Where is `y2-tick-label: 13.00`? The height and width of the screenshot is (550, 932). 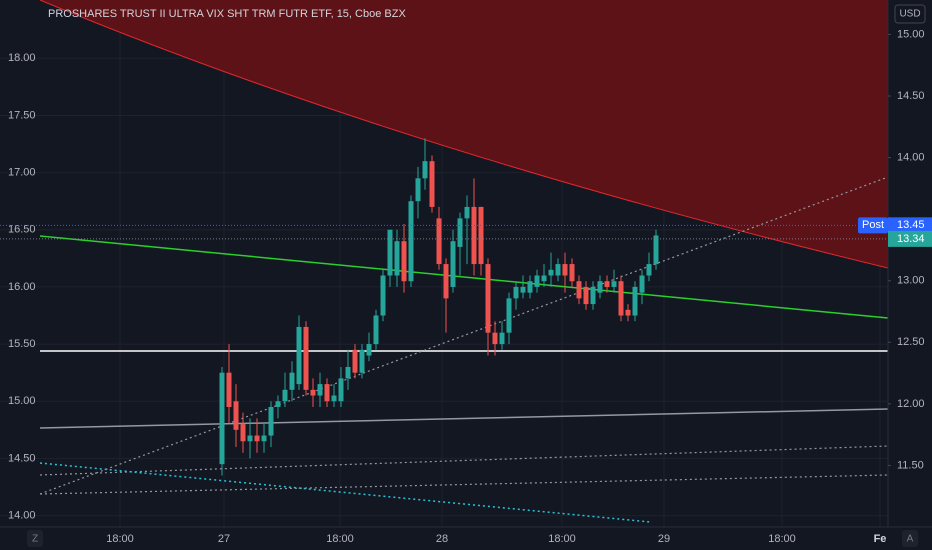 y2-tick-label: 13.00 is located at coordinates (911, 281).